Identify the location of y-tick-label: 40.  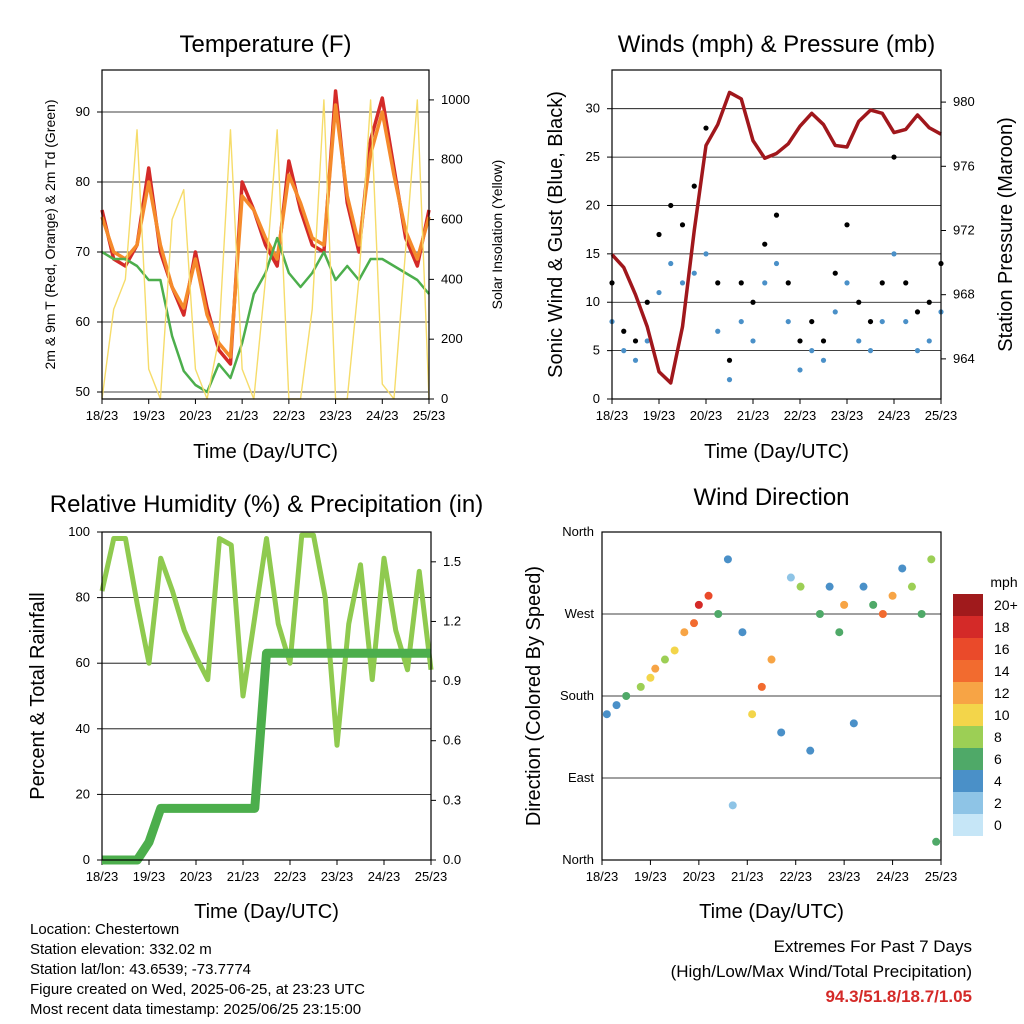
(83, 728).